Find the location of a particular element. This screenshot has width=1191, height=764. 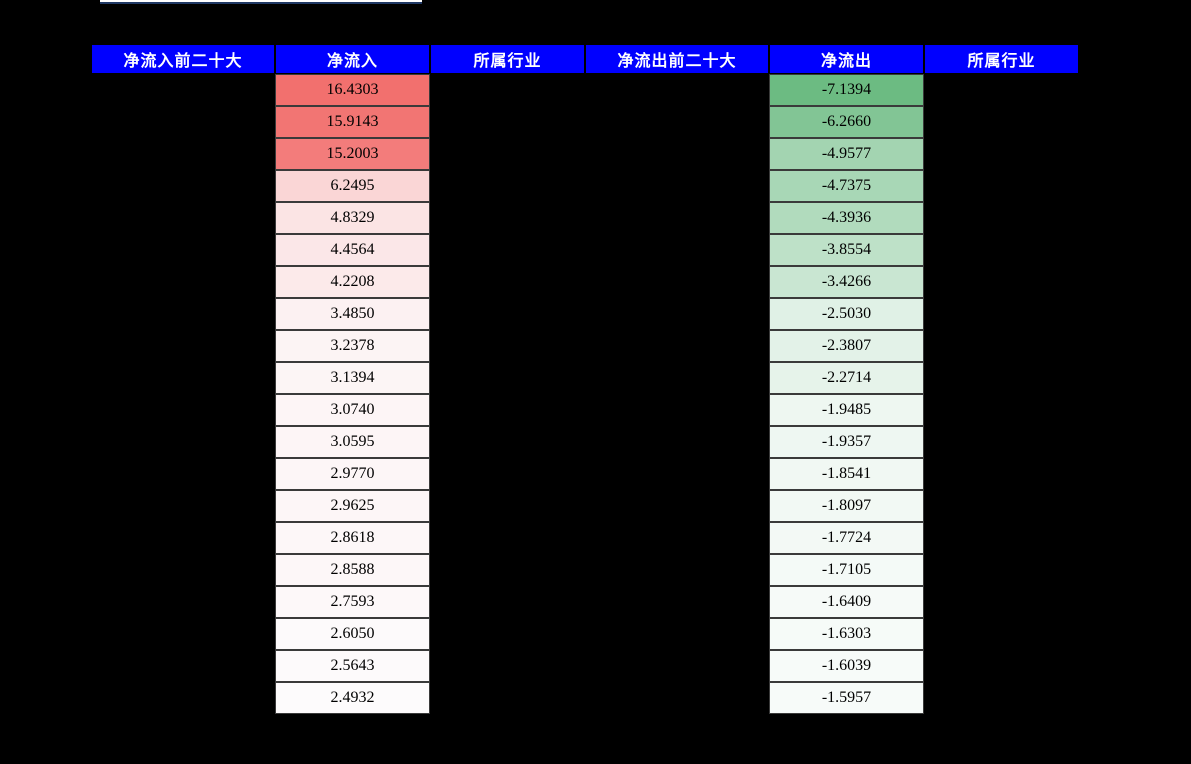

outflow-value-cell: -1.7724 is located at coordinates (846, 538).